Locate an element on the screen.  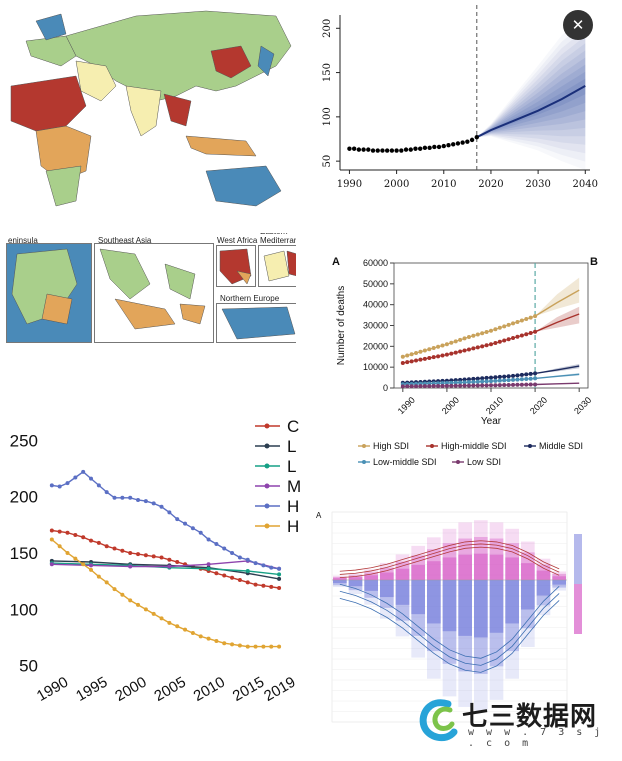
y-tick-label: 250 is located at coordinates (24, 440).